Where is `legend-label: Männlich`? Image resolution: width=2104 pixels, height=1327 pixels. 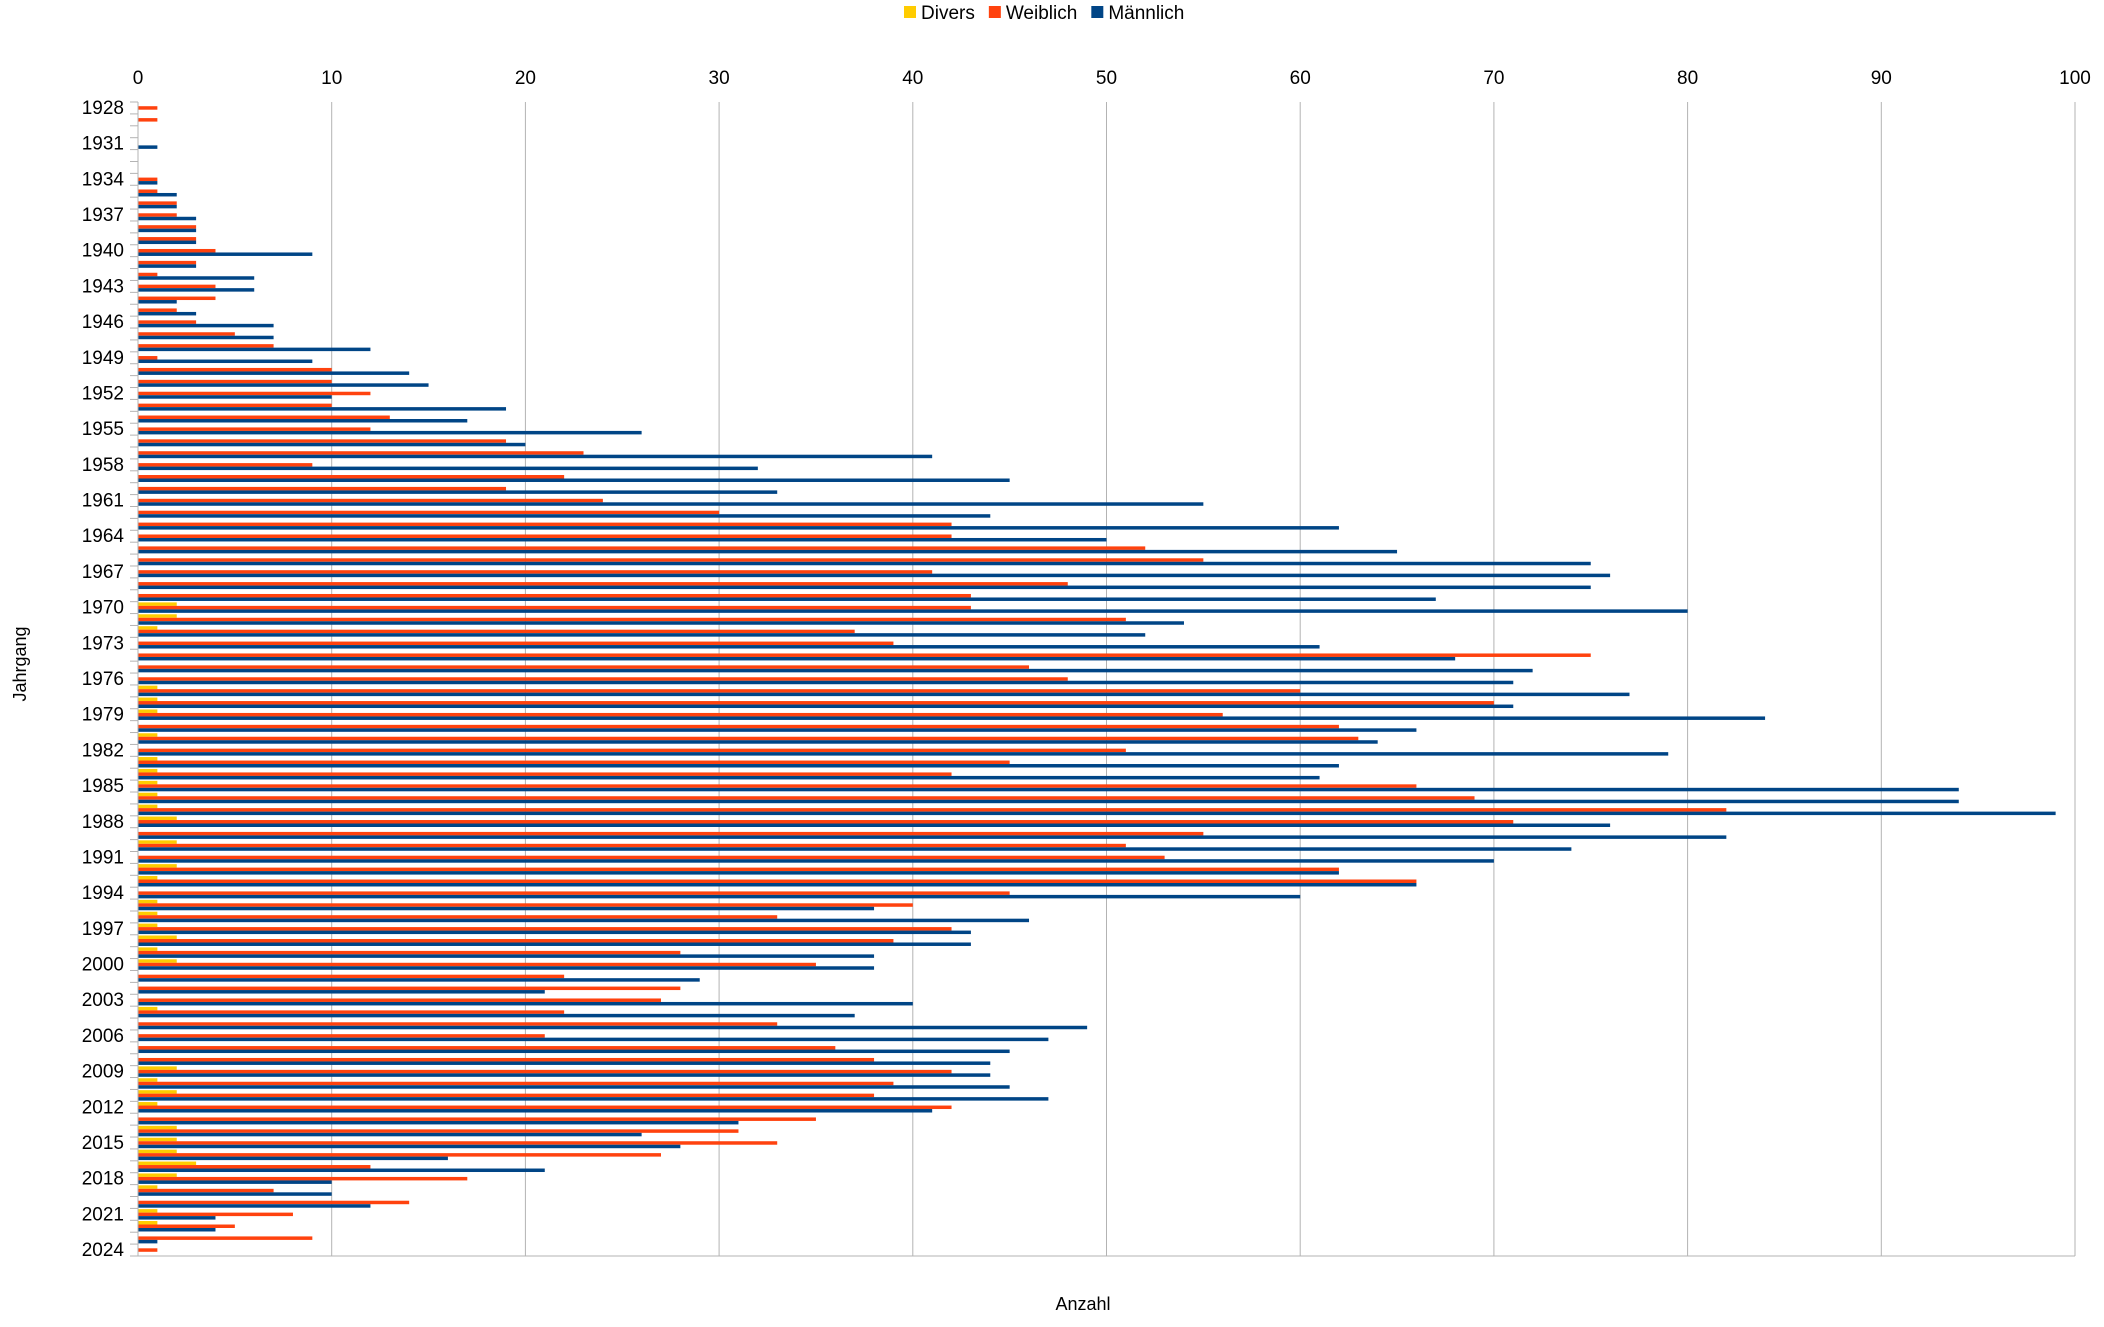 legend-label: Männlich is located at coordinates (1146, 13).